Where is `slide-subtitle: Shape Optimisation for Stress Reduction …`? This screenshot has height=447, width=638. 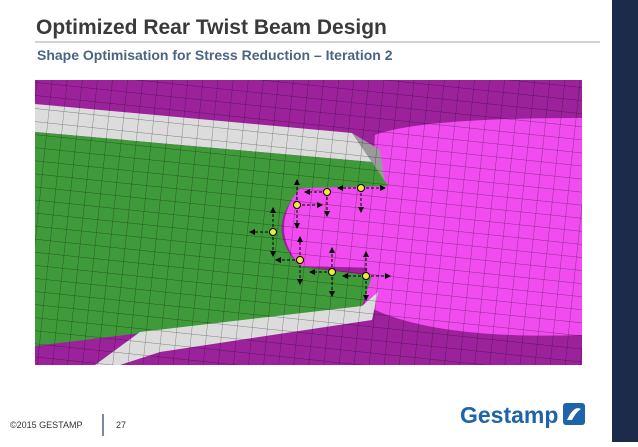 slide-subtitle: Shape Optimisation for Stress Reduction … is located at coordinates (215, 55).